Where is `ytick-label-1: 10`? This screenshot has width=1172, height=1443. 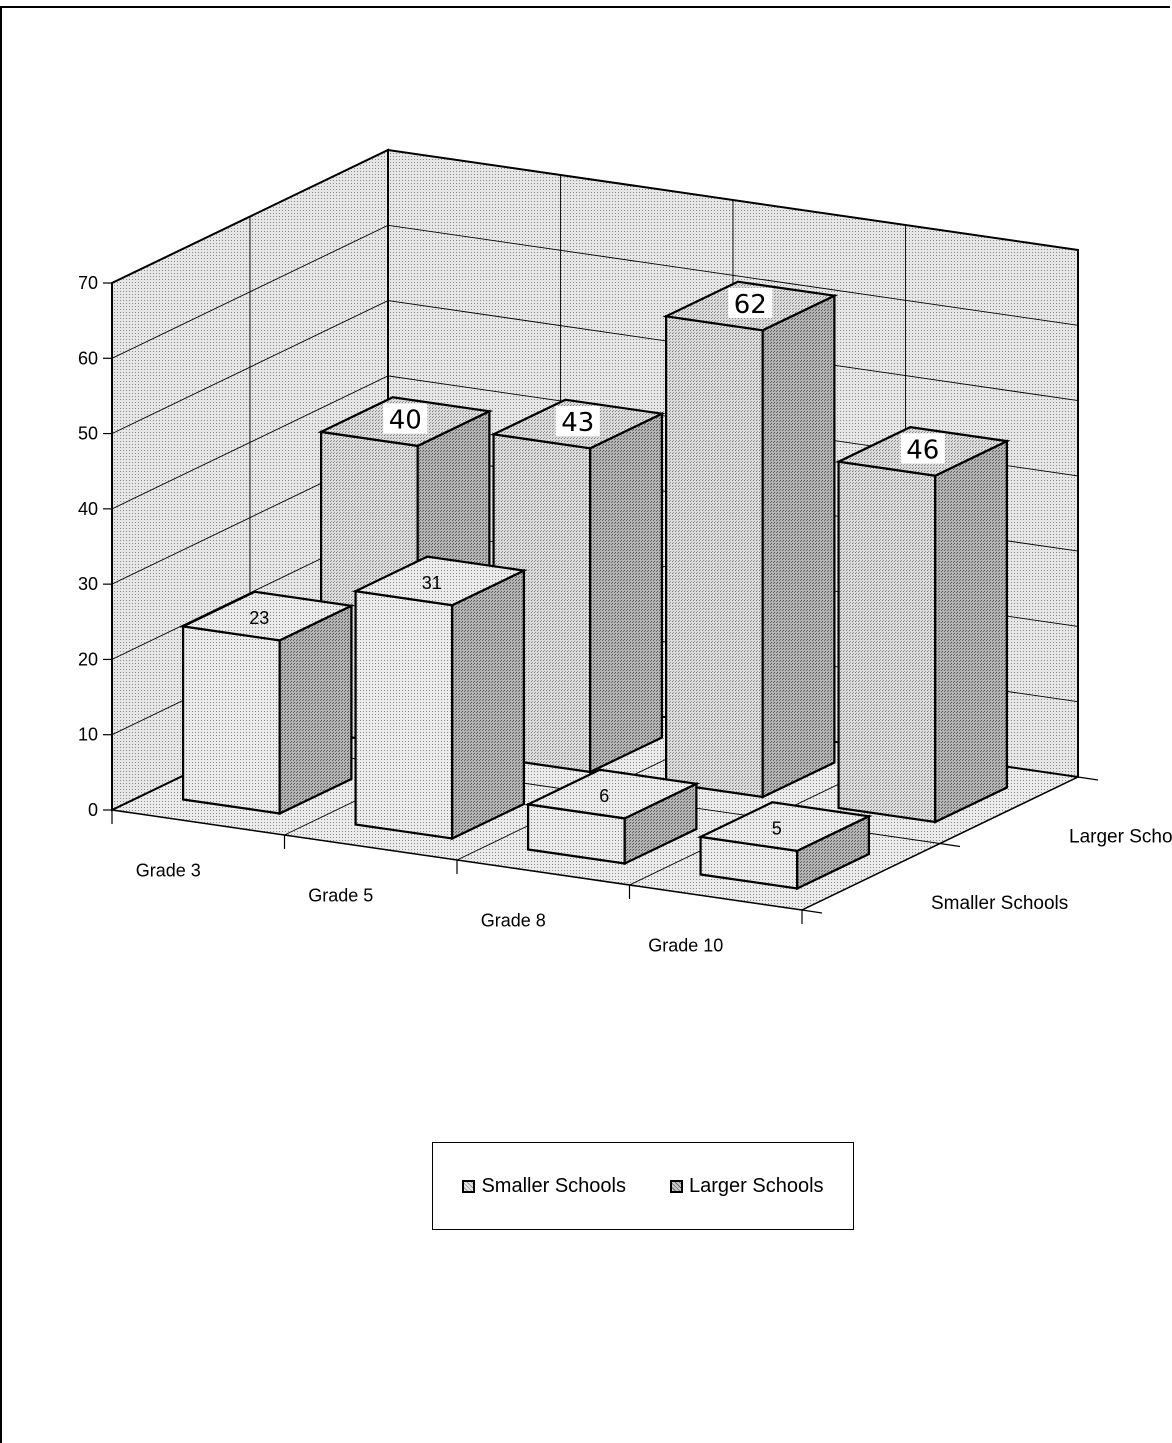 ytick-label-1: 10 is located at coordinates (88, 735).